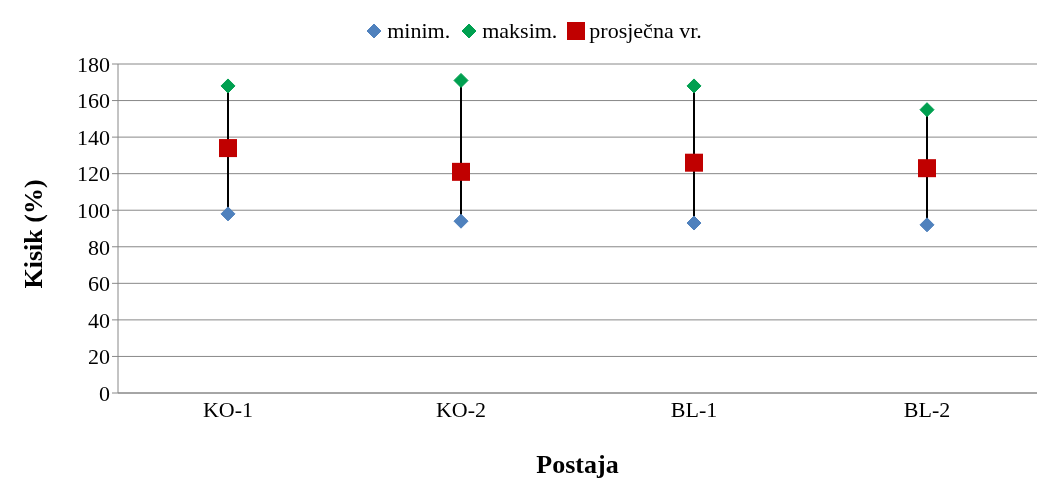  What do you see at coordinates (99, 357) in the screenshot?
I see `y-tick-label: 20` at bounding box center [99, 357].